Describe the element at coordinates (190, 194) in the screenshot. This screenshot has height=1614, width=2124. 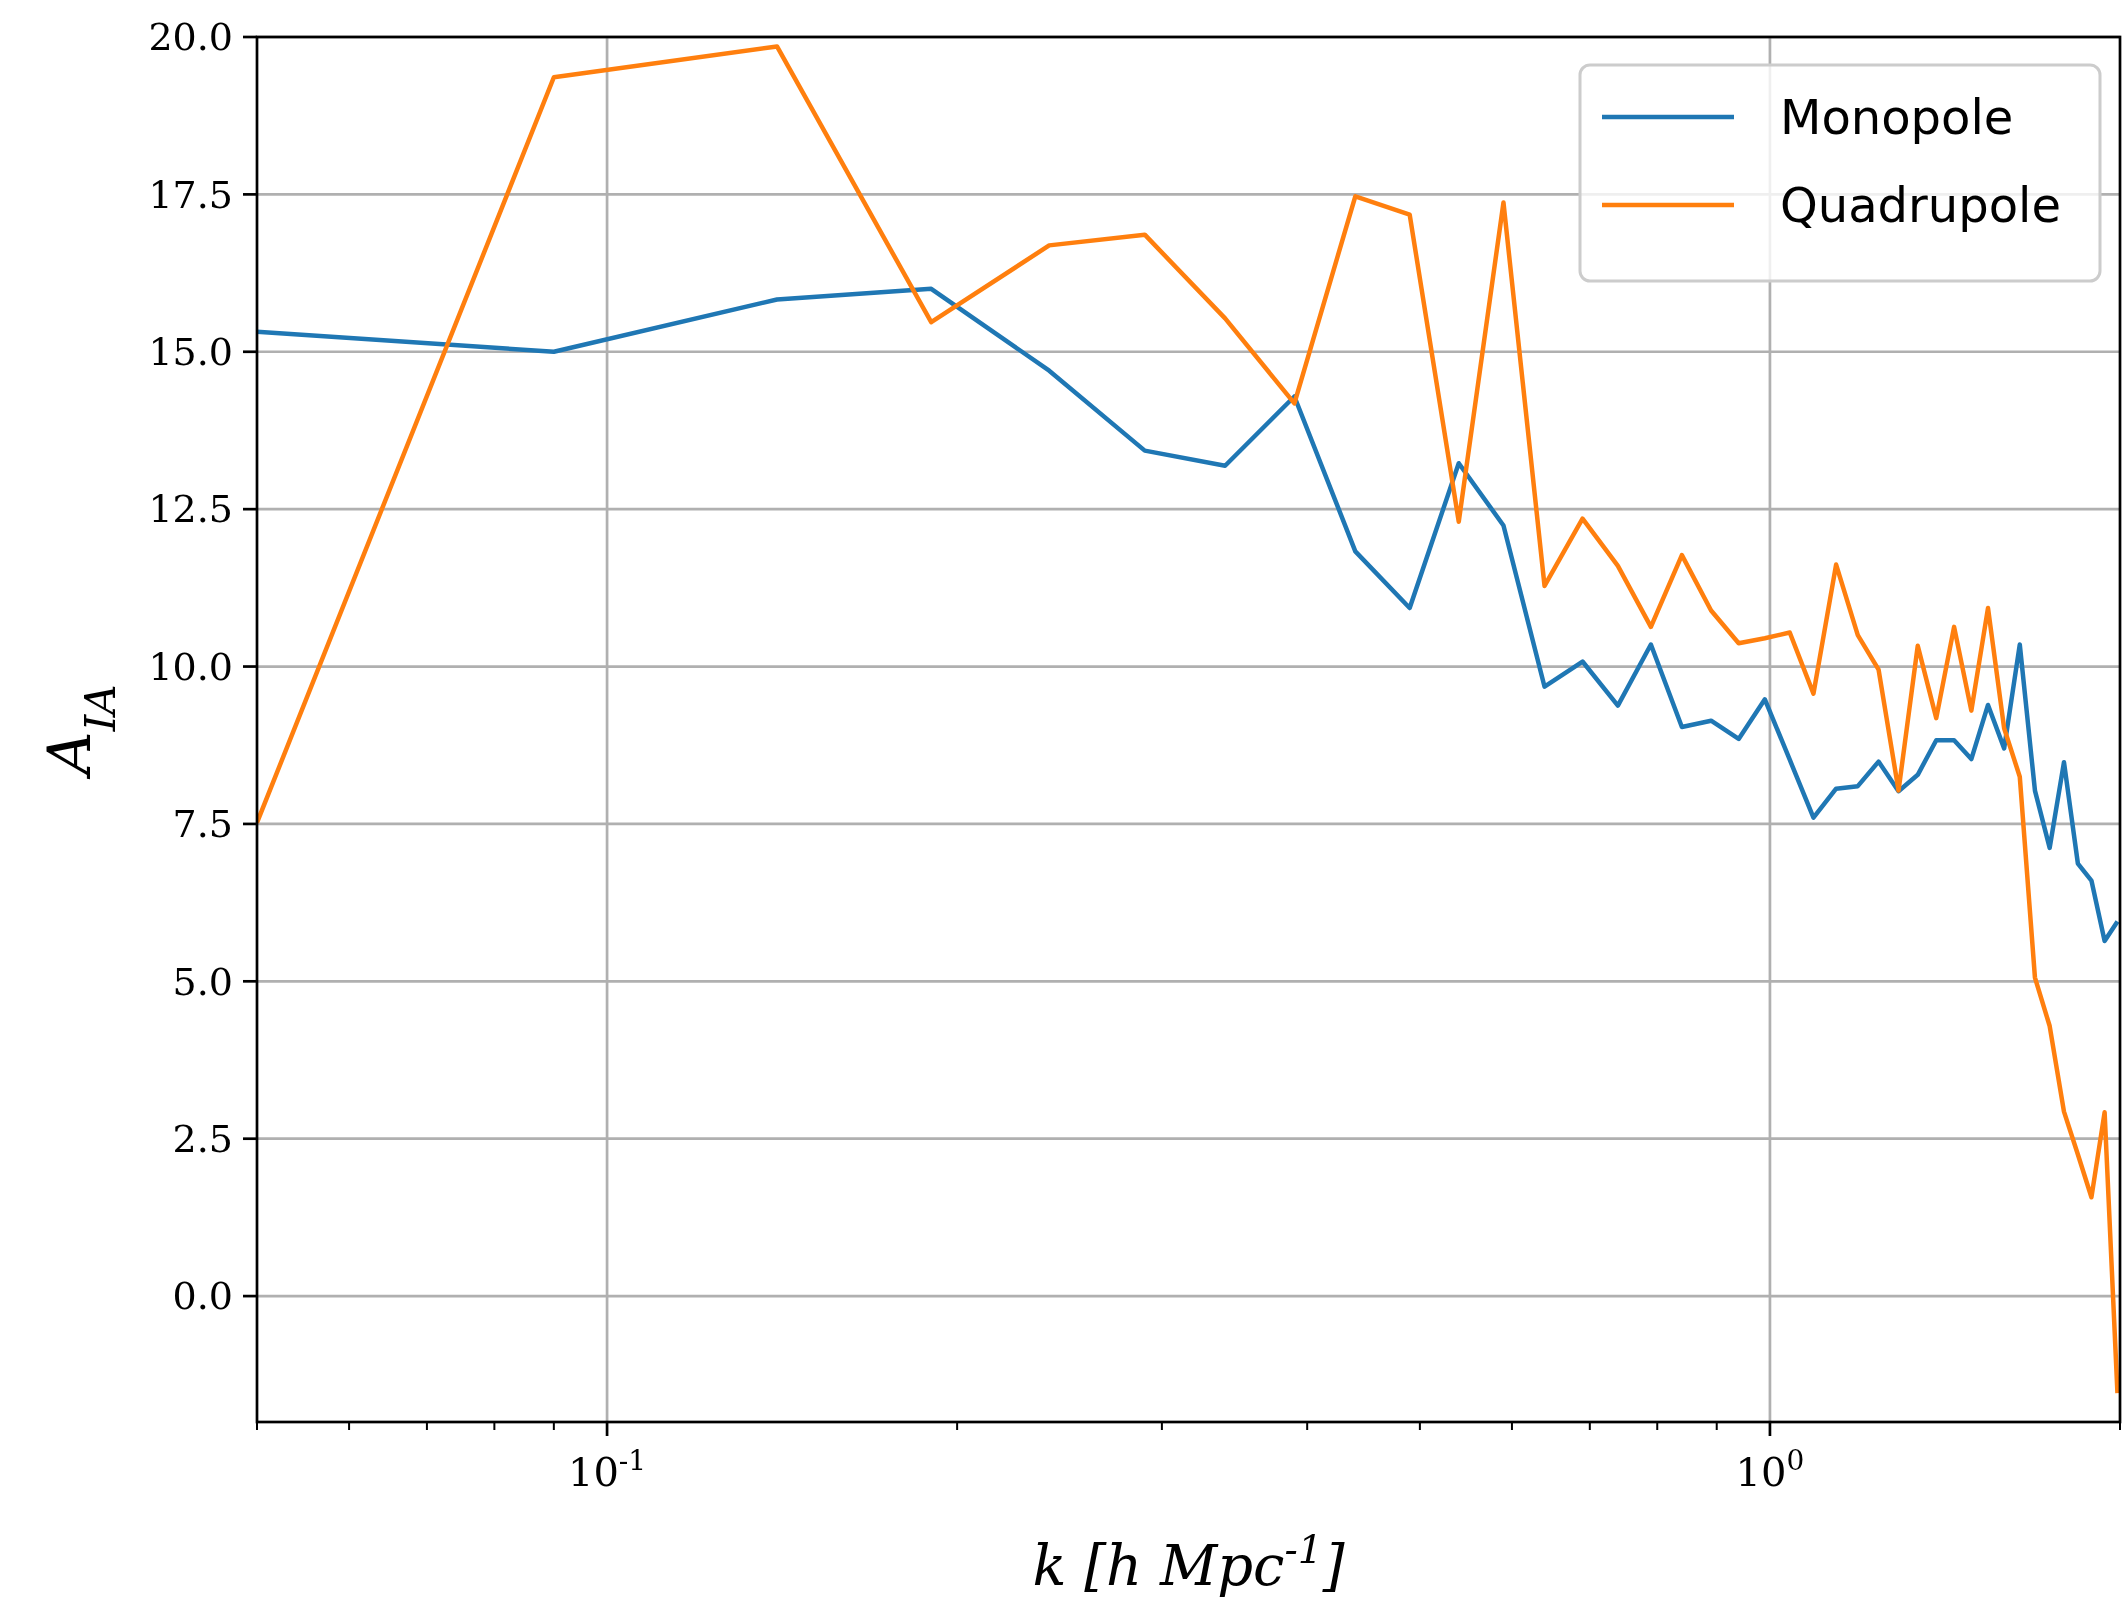
I see `y-tick-label: 17.5` at that location.